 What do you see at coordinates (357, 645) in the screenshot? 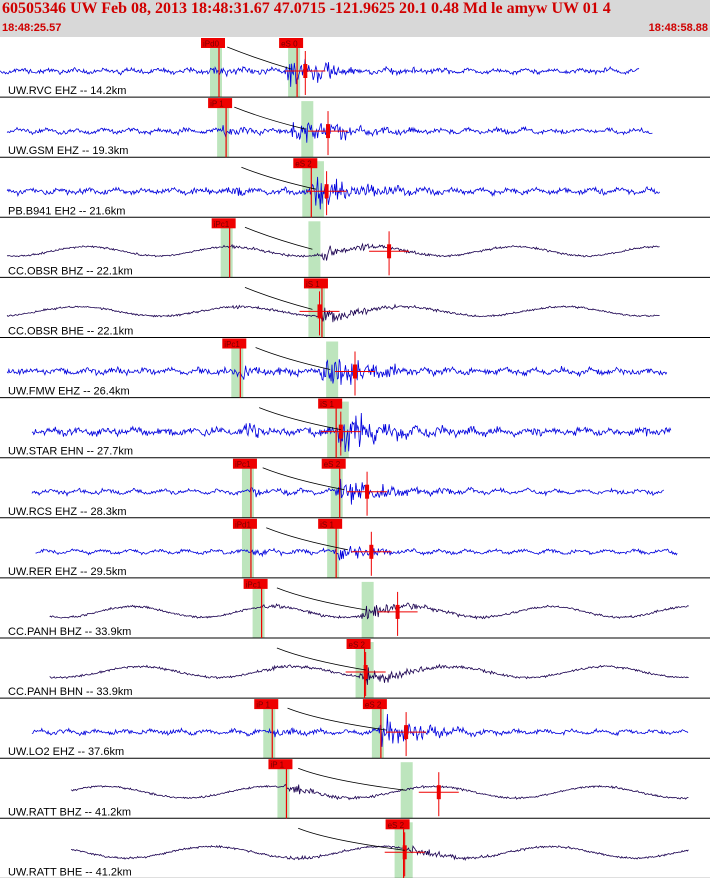
I see `trace-11-pick-label-1: eS 2` at bounding box center [357, 645].